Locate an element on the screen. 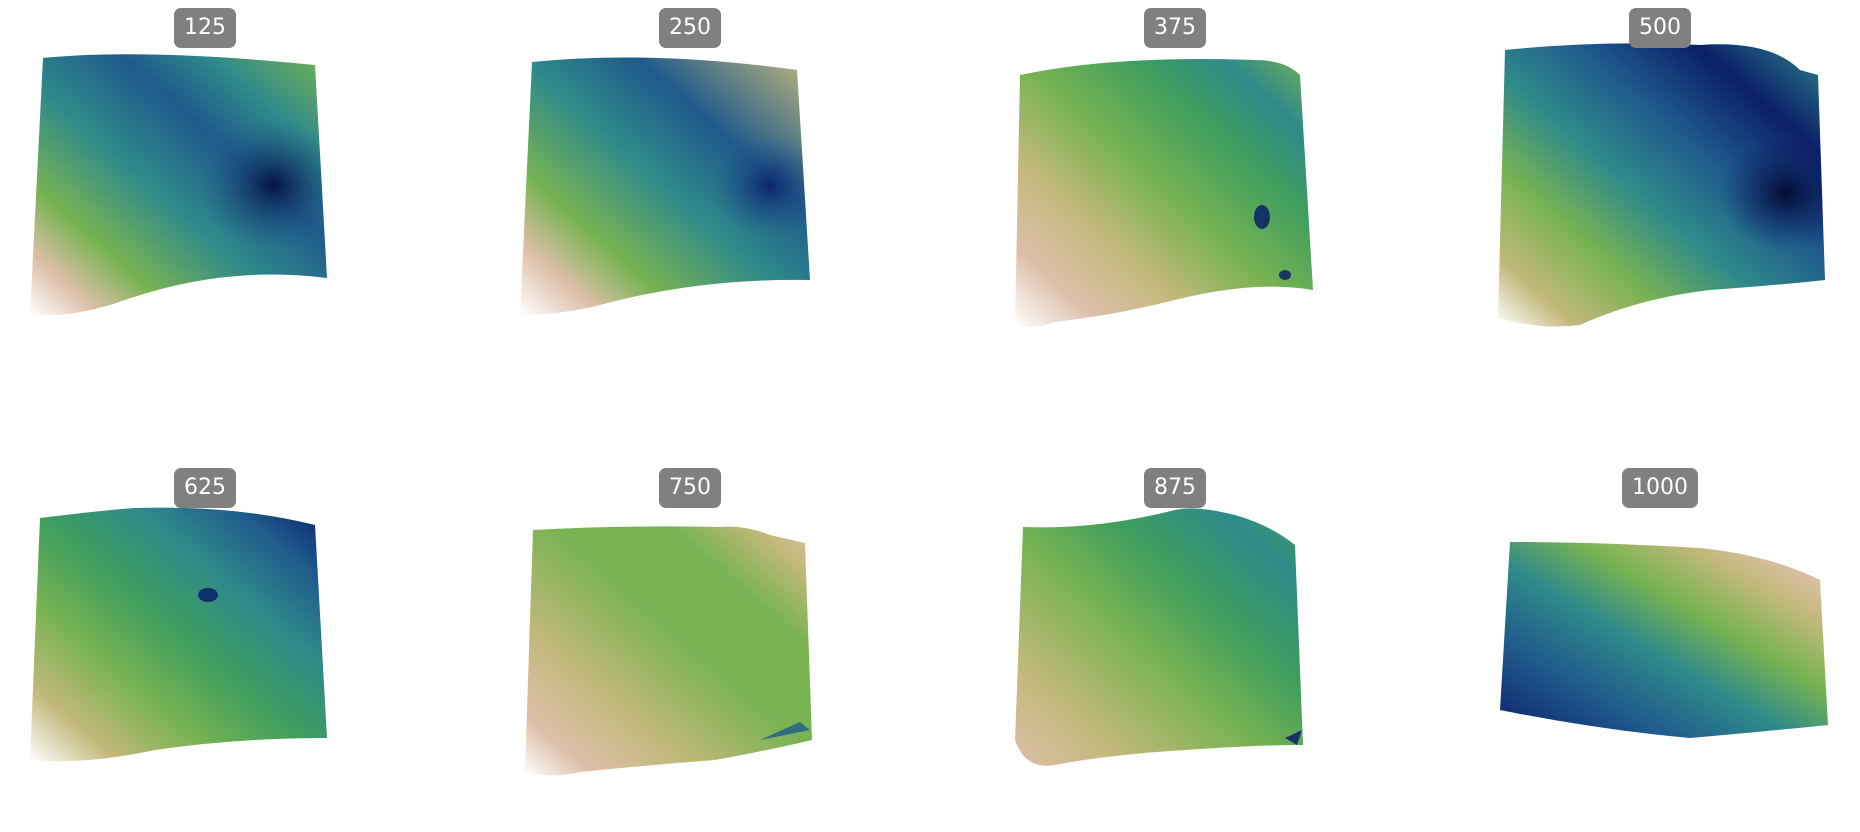  panel-label: 125 is located at coordinates (205, 28).